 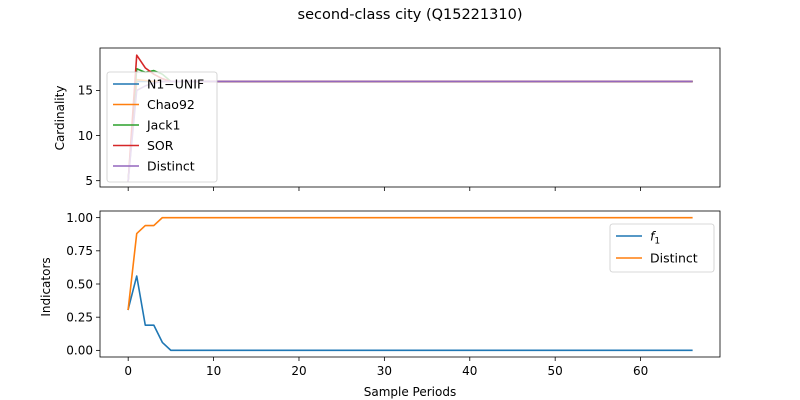 I want to click on x-tick-label: 0, so click(x=128, y=371).